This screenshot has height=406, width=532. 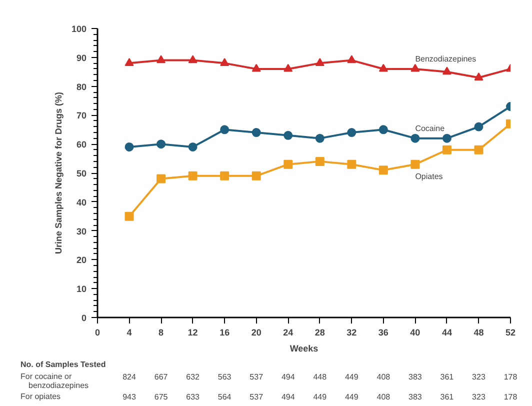 What do you see at coordinates (63, 364) in the screenshot?
I see `text: No. of Samples Tested` at bounding box center [63, 364].